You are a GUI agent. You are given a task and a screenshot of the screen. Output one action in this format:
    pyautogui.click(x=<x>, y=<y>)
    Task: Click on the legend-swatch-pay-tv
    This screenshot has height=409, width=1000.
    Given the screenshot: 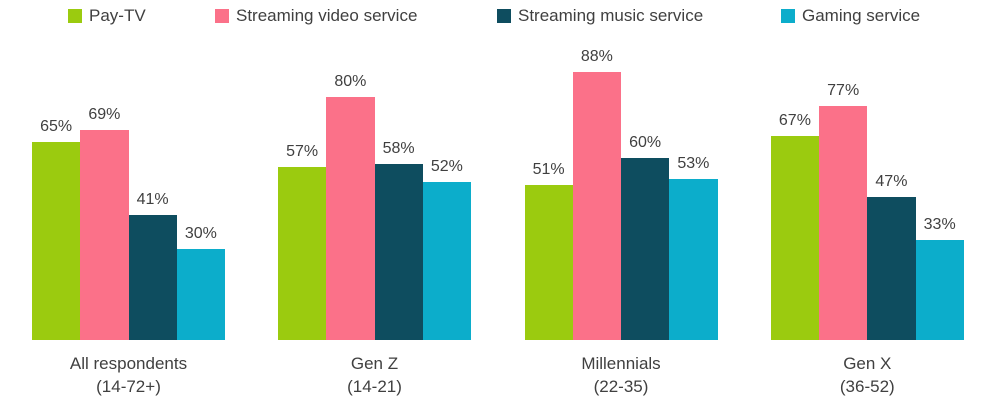 What is the action you would take?
    pyautogui.click(x=75, y=16)
    